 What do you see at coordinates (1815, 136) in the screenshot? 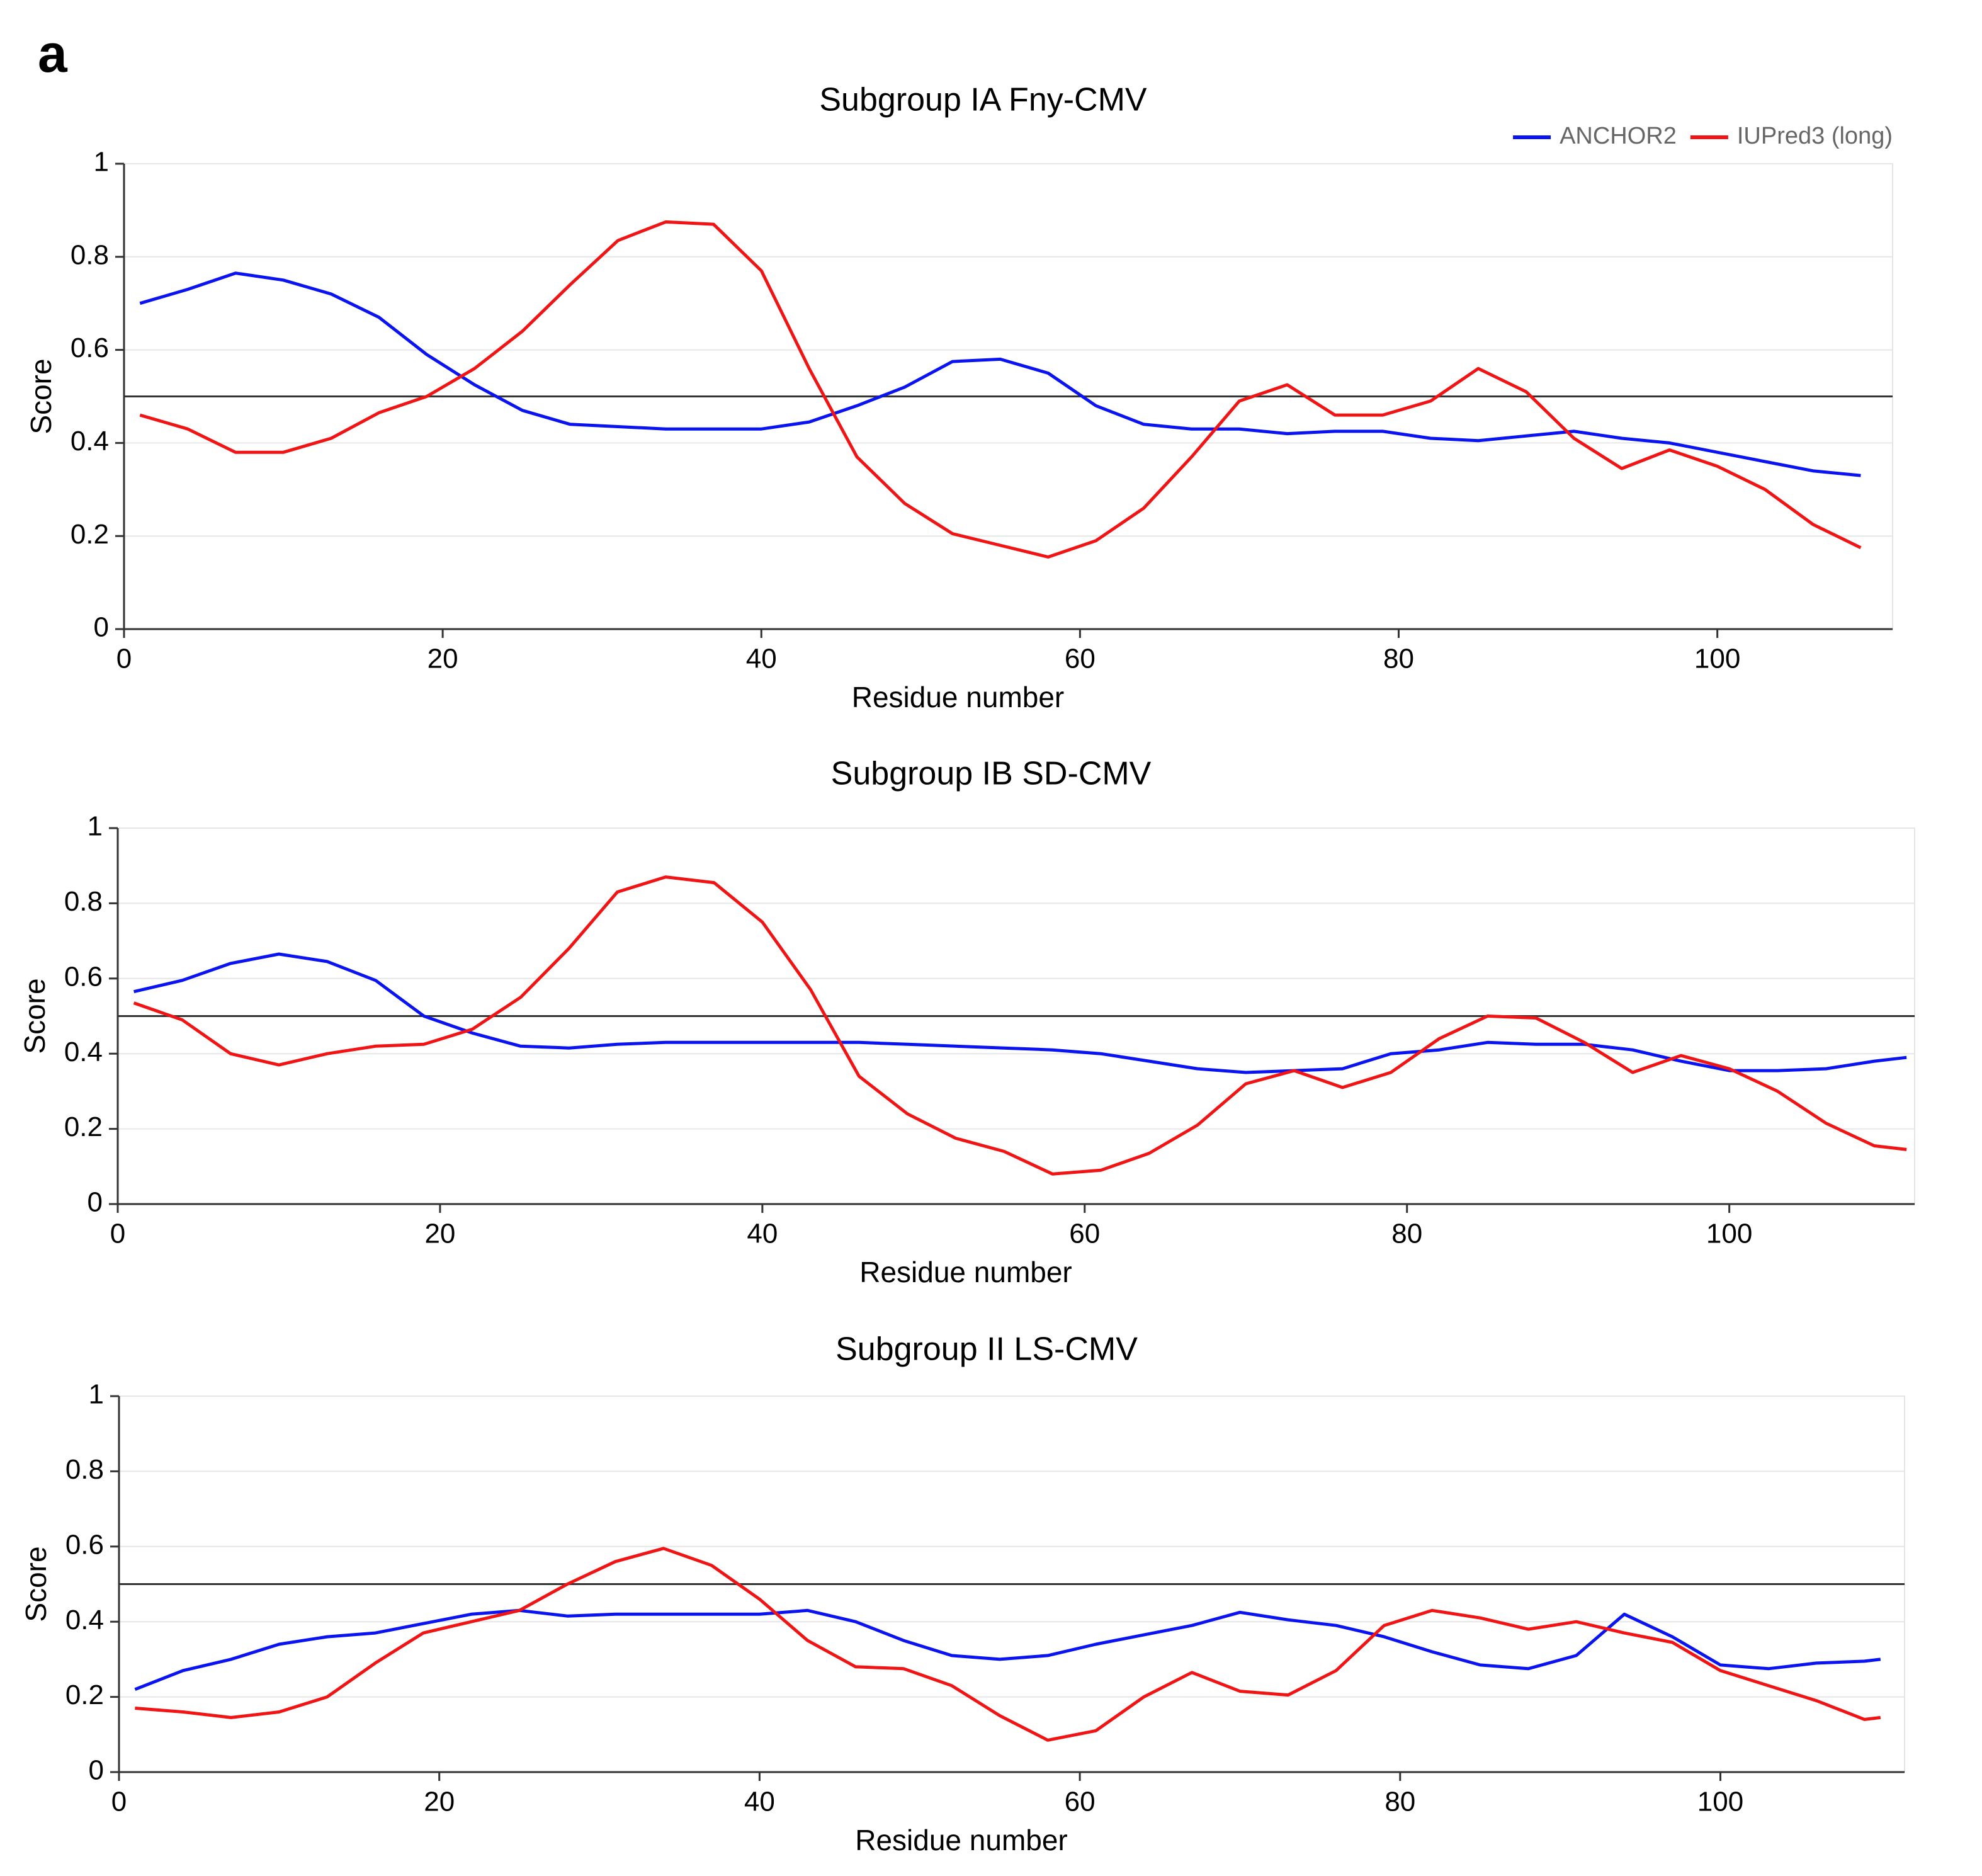
I see `legend-label: IUPred3 (long)` at bounding box center [1815, 136].